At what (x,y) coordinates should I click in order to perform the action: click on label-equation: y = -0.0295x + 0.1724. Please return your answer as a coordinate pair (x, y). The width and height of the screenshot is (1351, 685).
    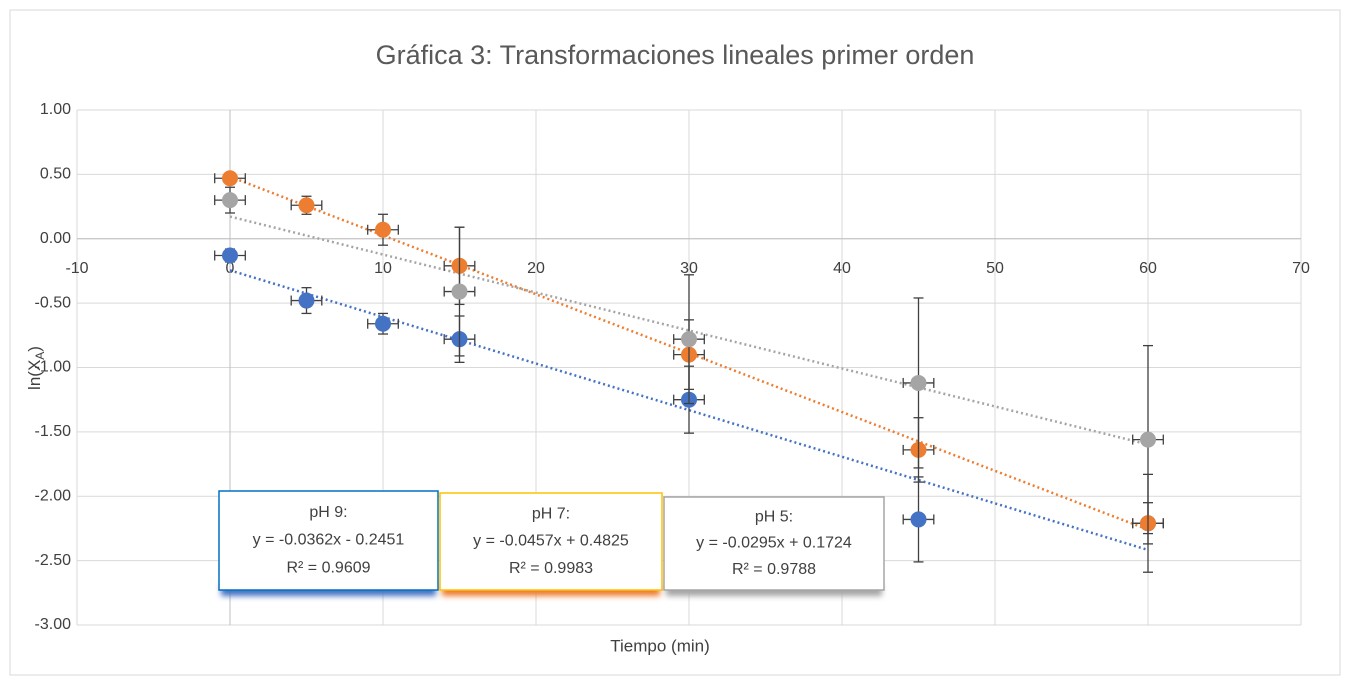
    Looking at the image, I should click on (774, 543).